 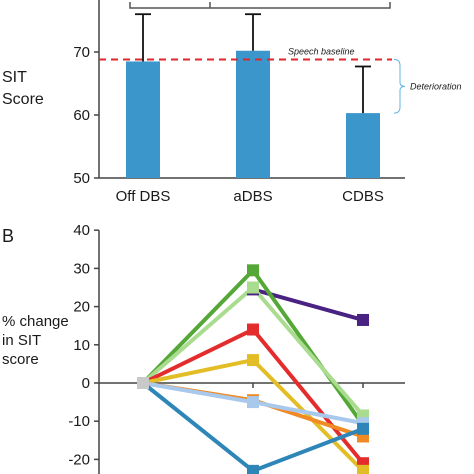 I want to click on panel-b-y-tick-label: 0, so click(x=86, y=383).